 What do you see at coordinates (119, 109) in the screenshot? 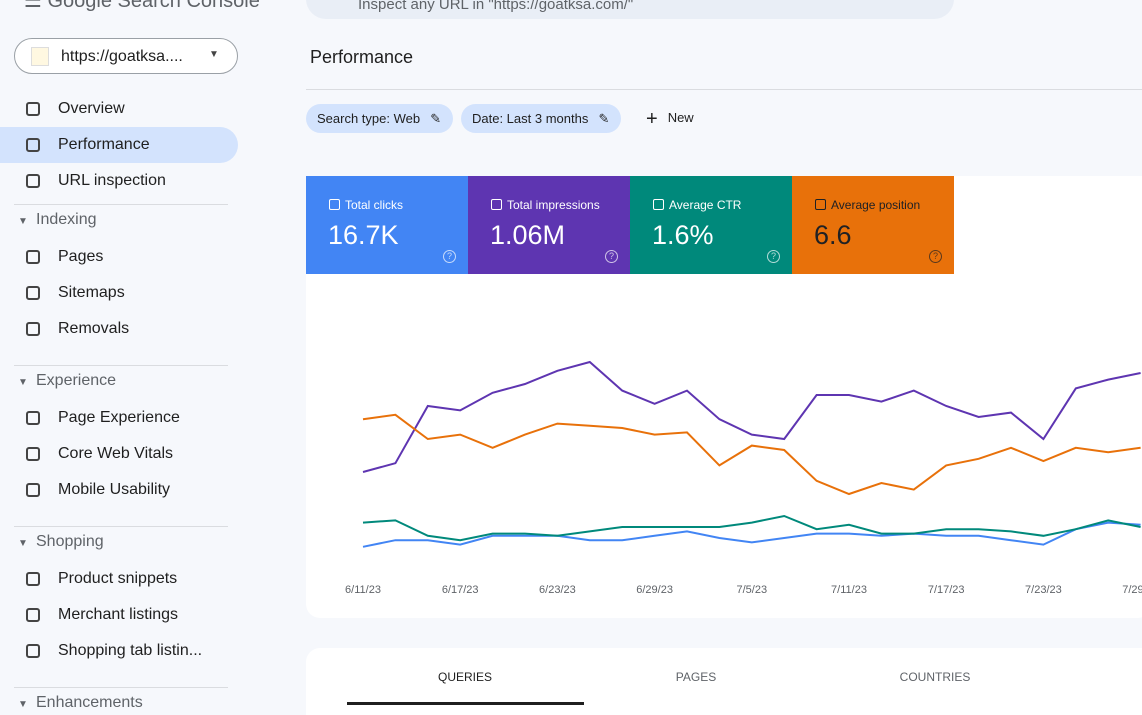
I see `nav-item: Overview` at bounding box center [119, 109].